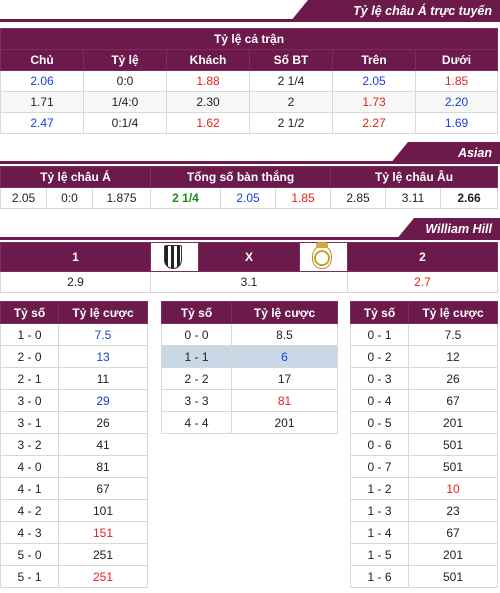 The image size is (500, 593). Describe the element at coordinates (103, 444) in the screenshot. I see `score-odds: 41` at that location.